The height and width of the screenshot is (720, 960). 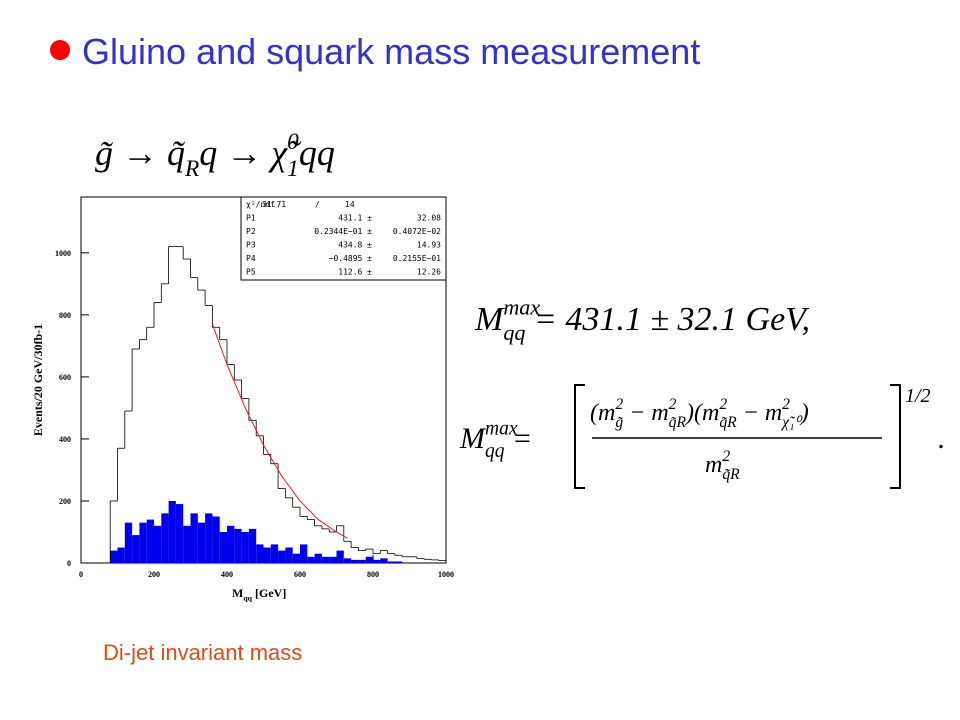 I want to click on subscript: g̃, so click(x=619, y=422).